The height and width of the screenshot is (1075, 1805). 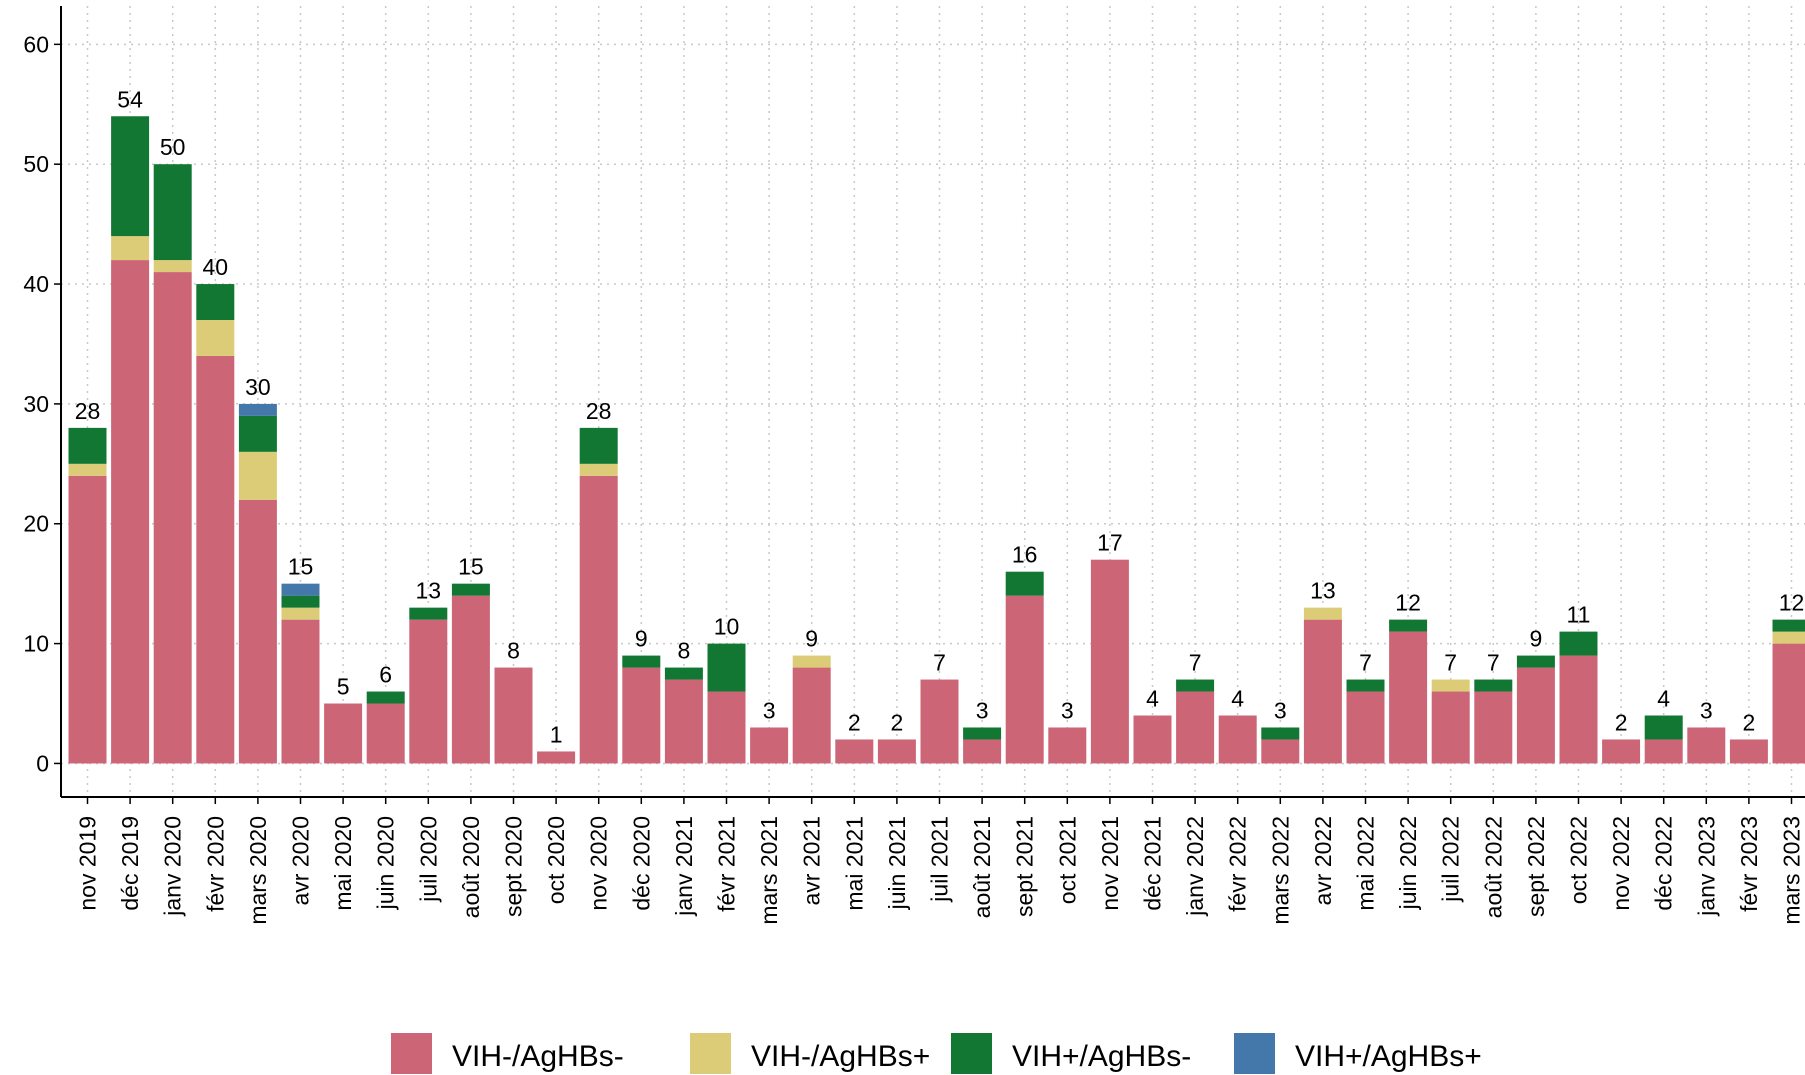 I want to click on y-tick-label: 20, so click(x=36, y=524).